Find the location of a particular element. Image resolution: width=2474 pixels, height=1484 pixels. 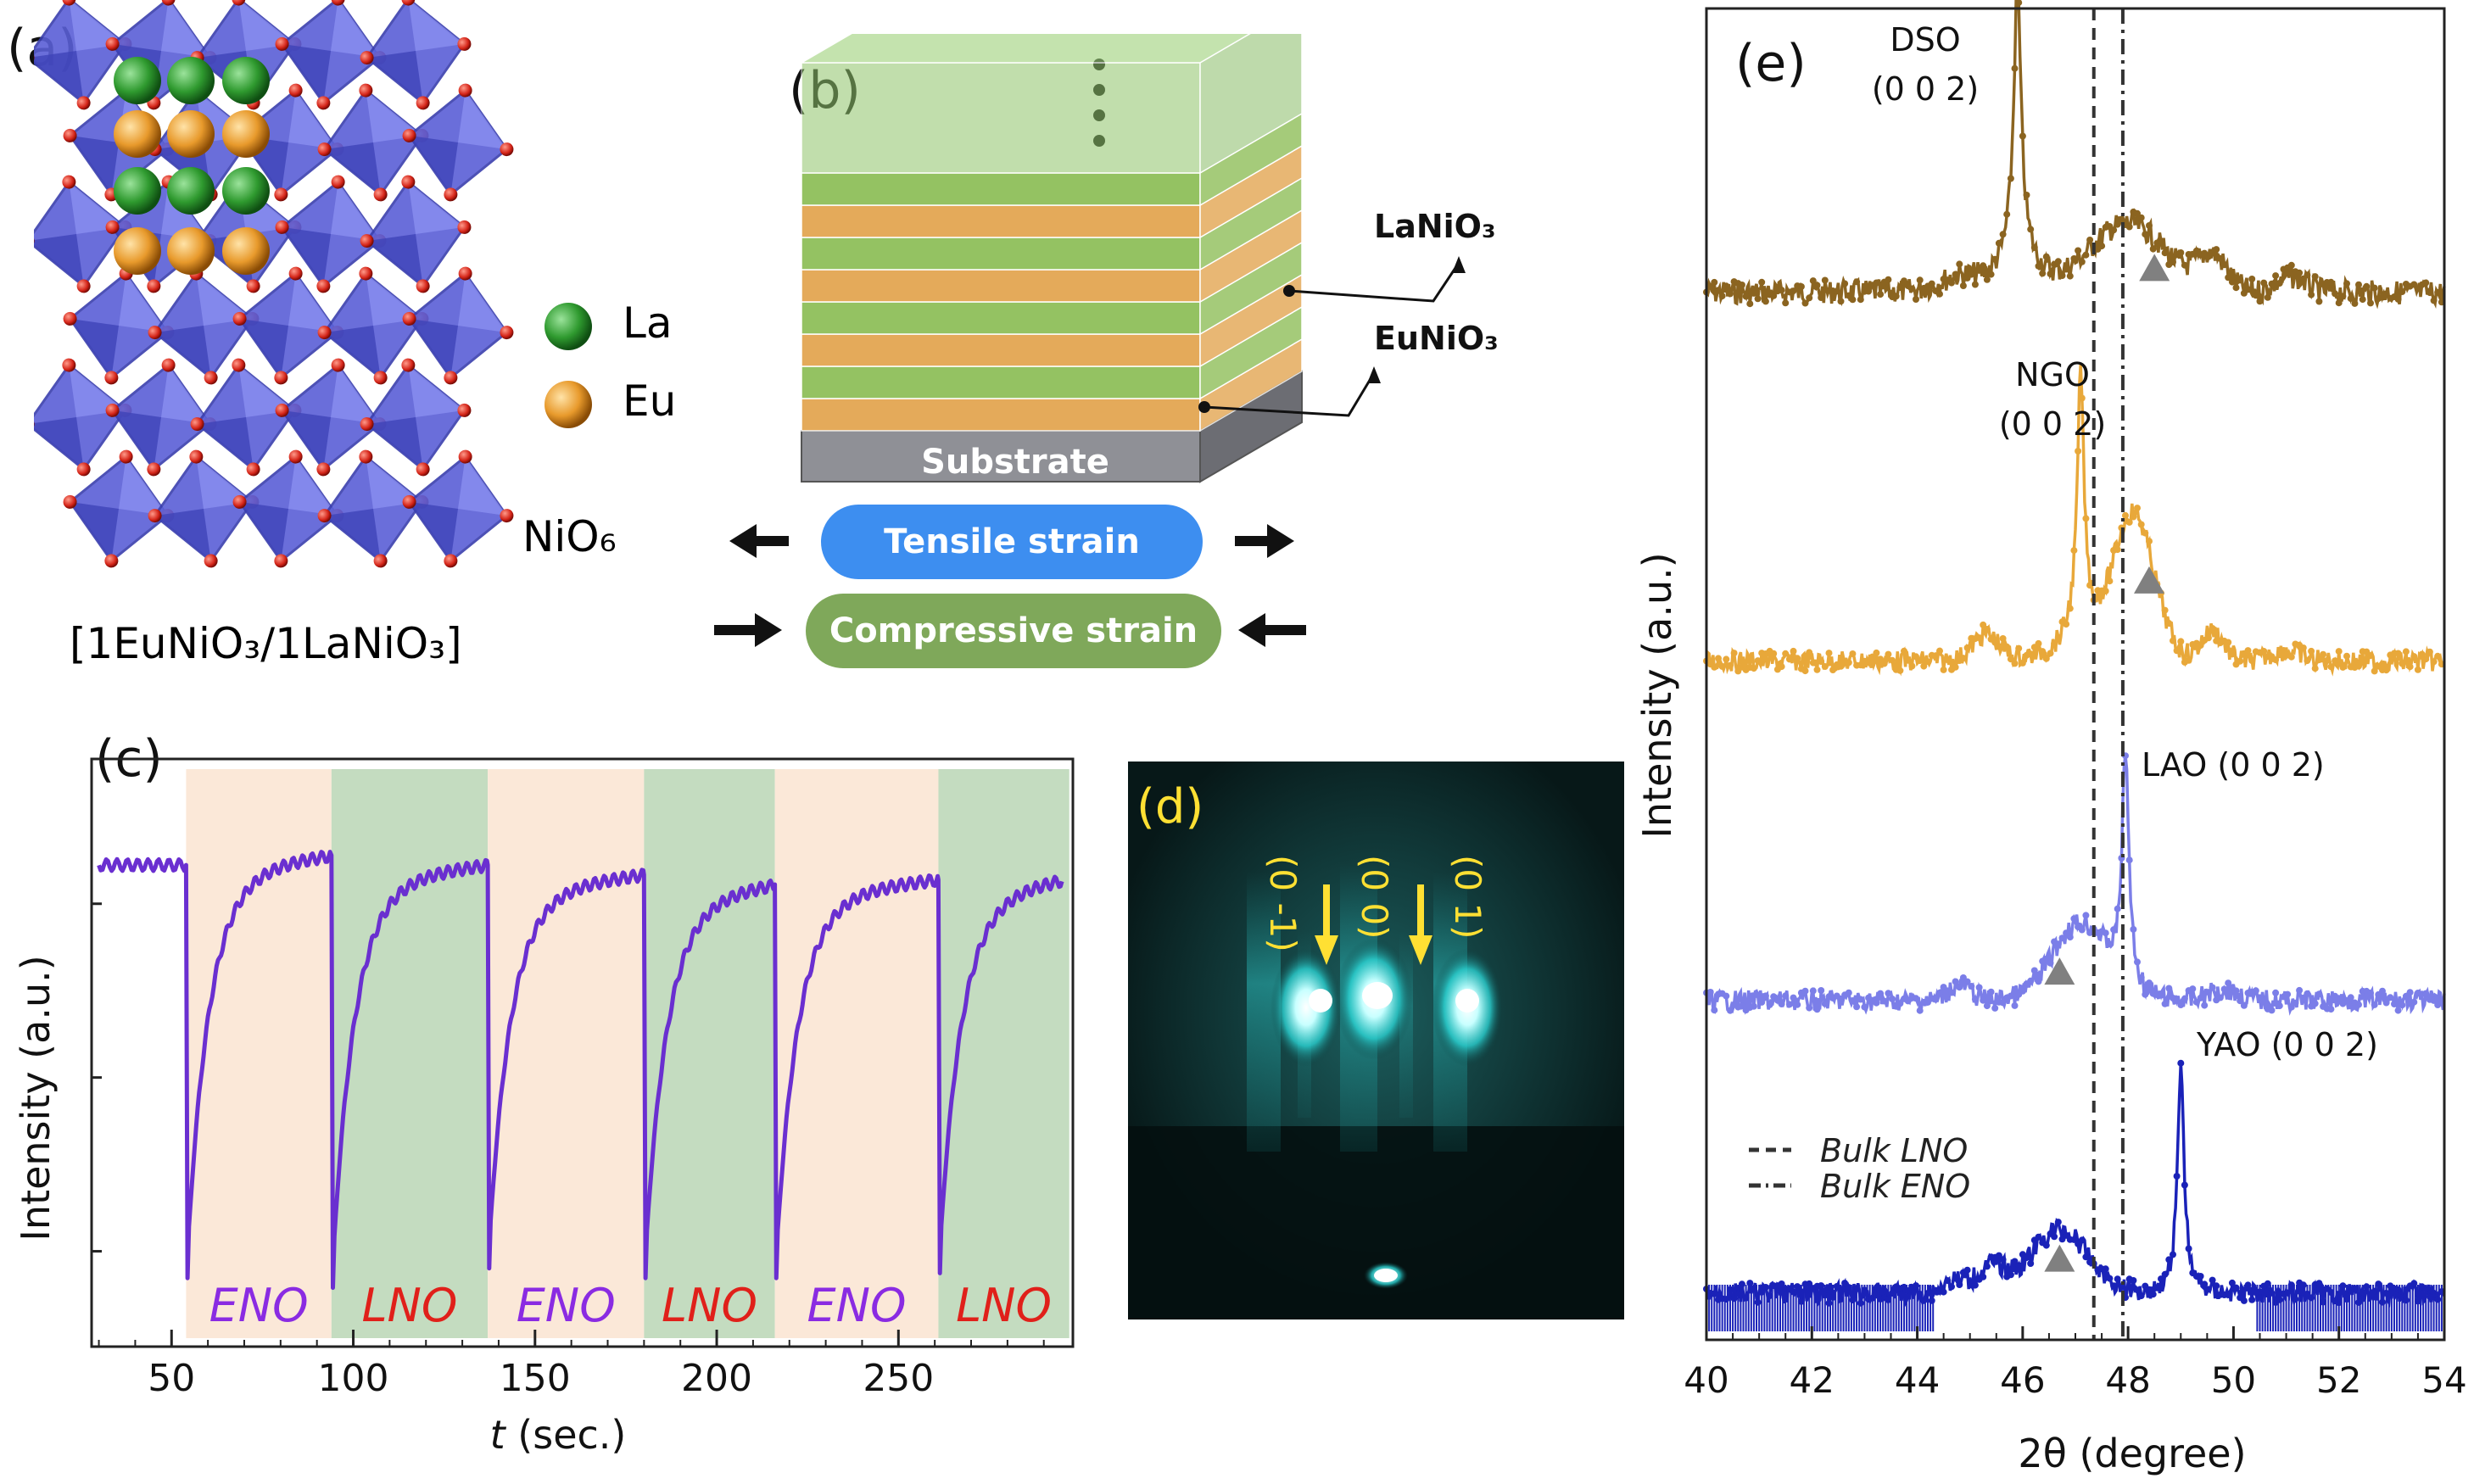

xrd-series-dso is located at coordinates (2074, 155).